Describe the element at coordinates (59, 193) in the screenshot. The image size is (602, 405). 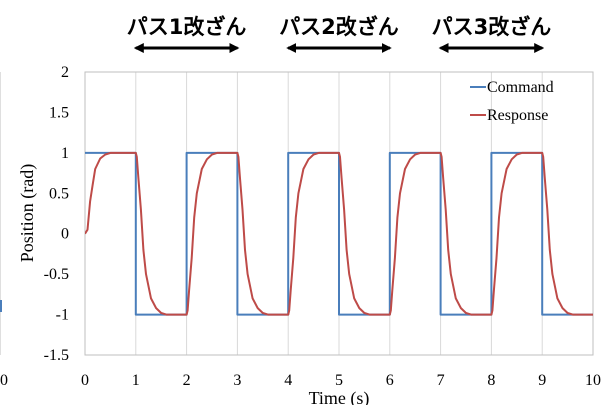
I see `y-tick-label: 0.5` at that location.